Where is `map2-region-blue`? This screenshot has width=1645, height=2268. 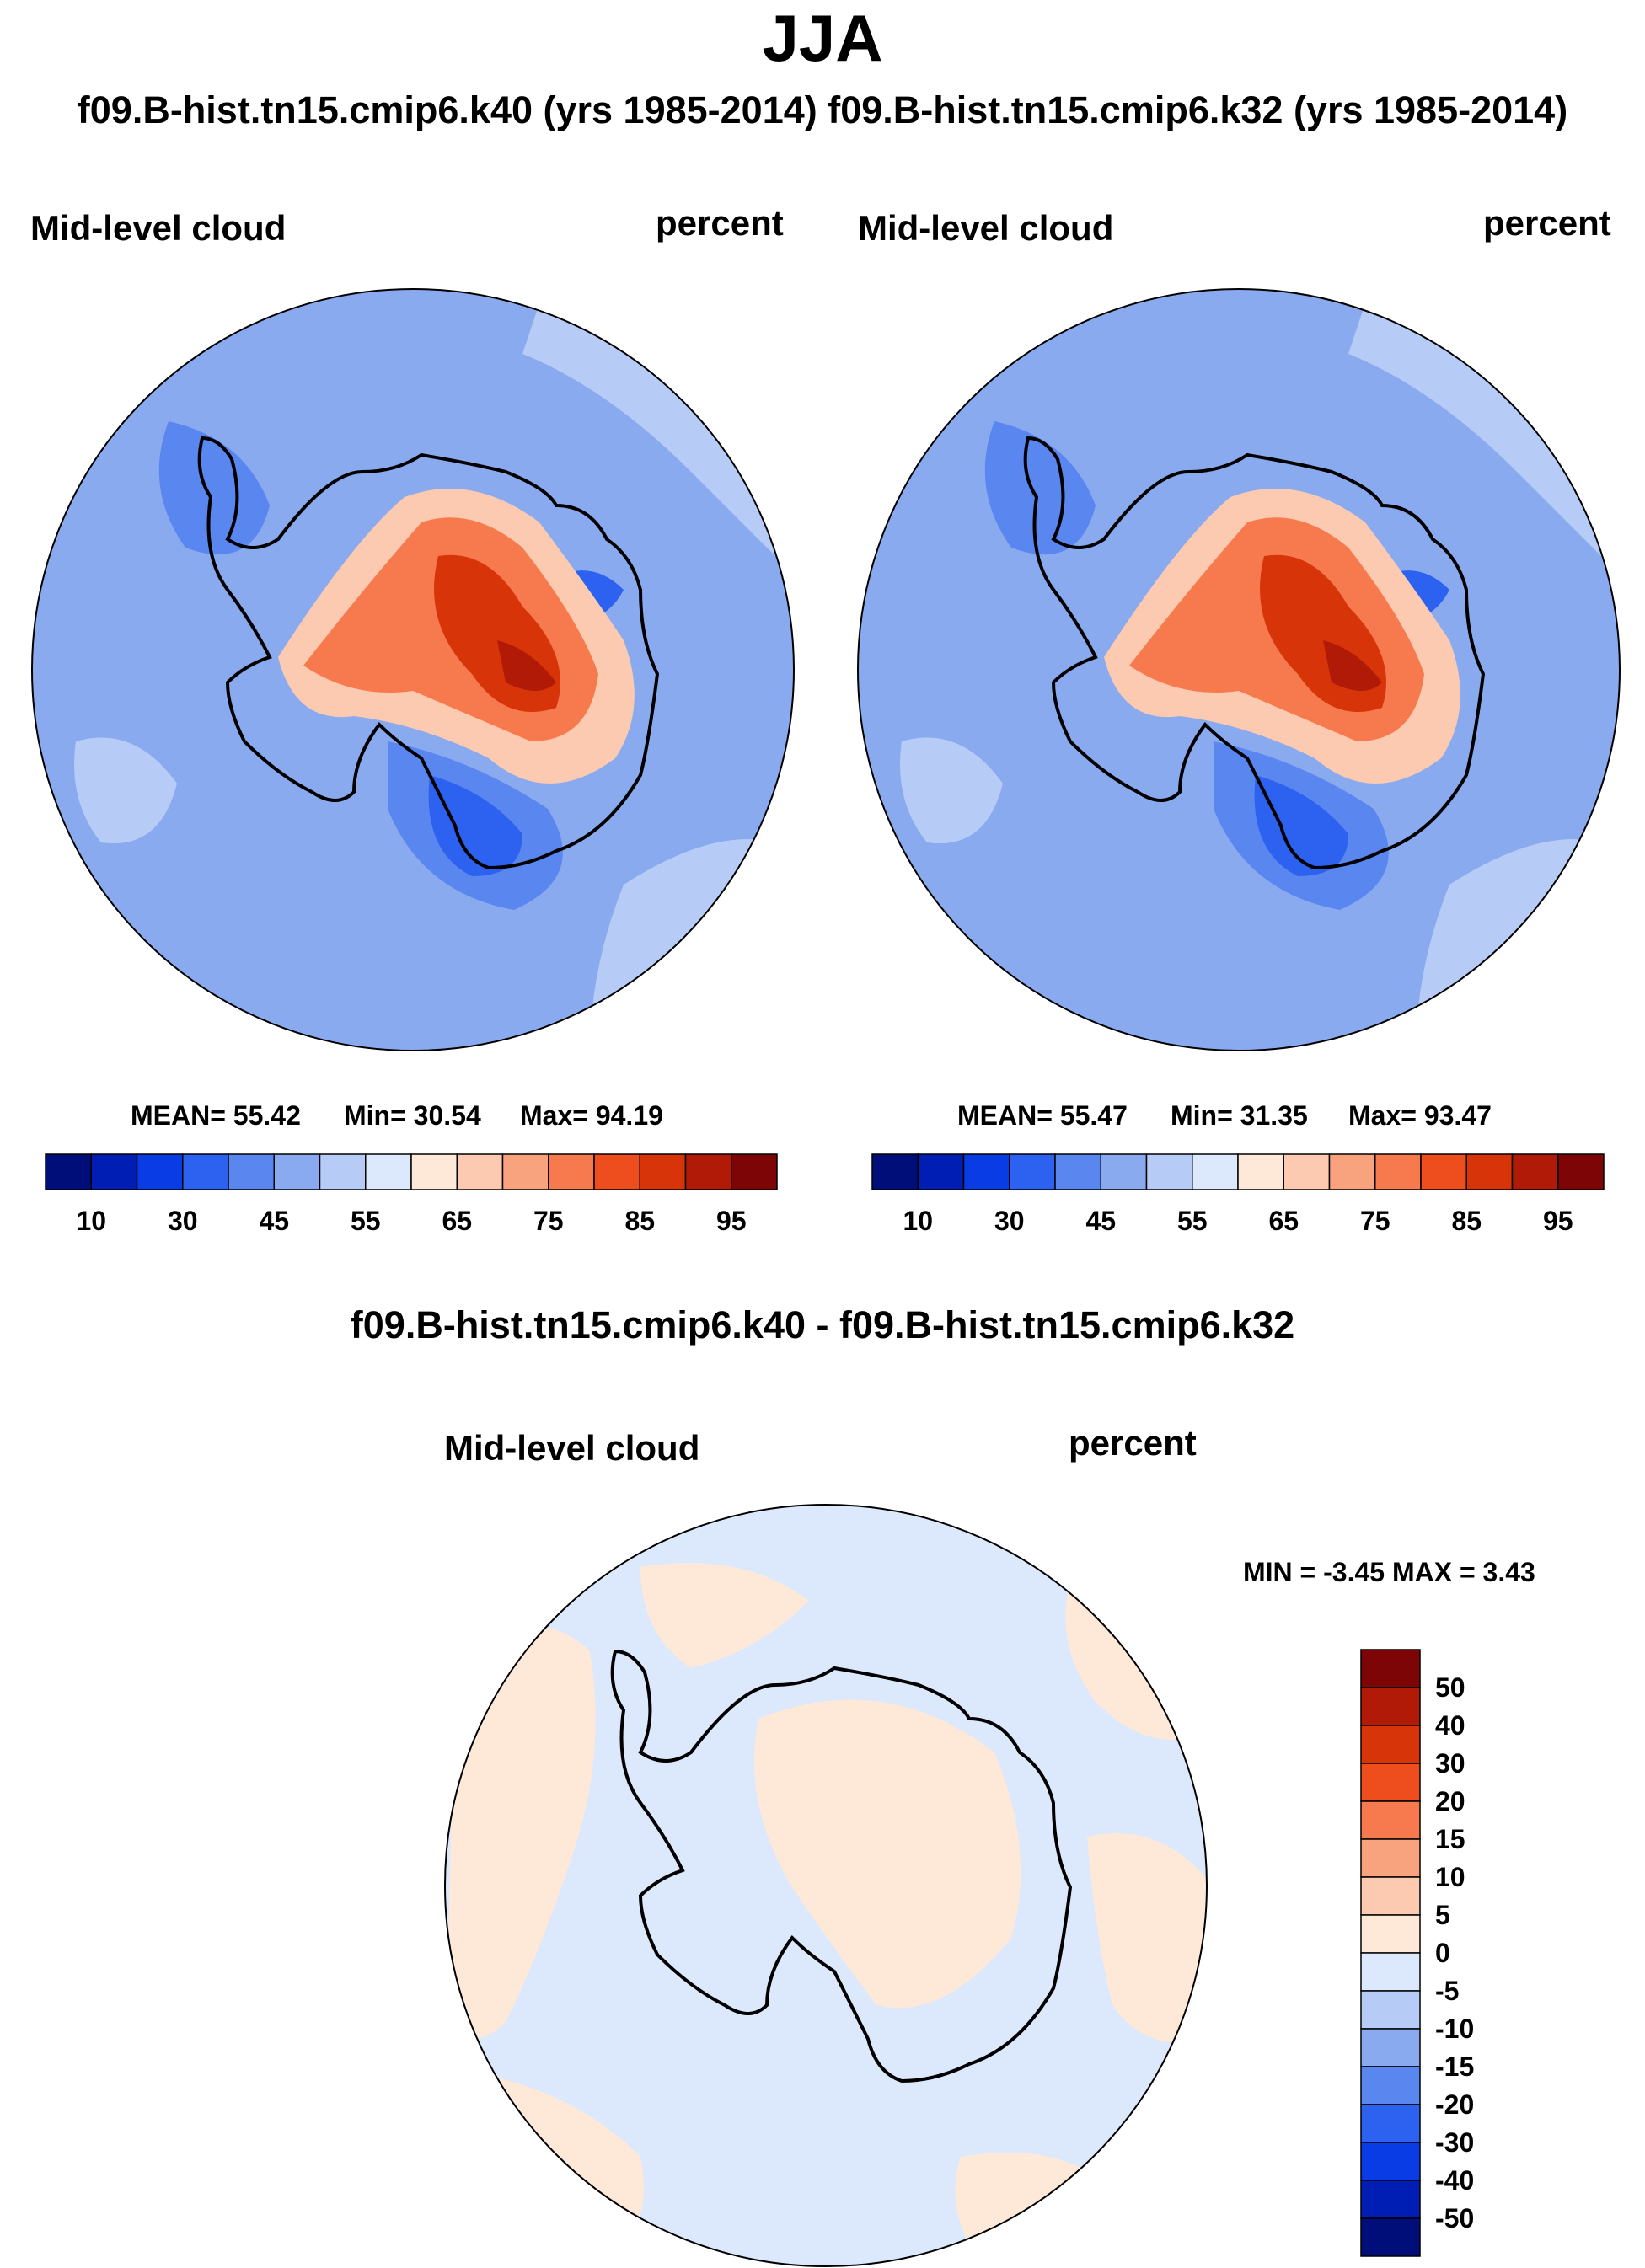 map2-region-blue is located at coordinates (1301, 826).